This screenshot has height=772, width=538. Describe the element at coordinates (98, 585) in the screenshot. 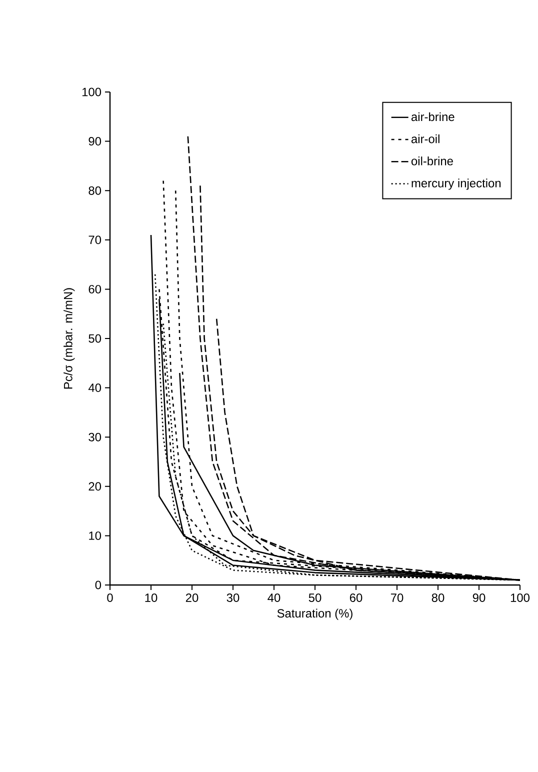

I see `y-tick-label: 0` at that location.